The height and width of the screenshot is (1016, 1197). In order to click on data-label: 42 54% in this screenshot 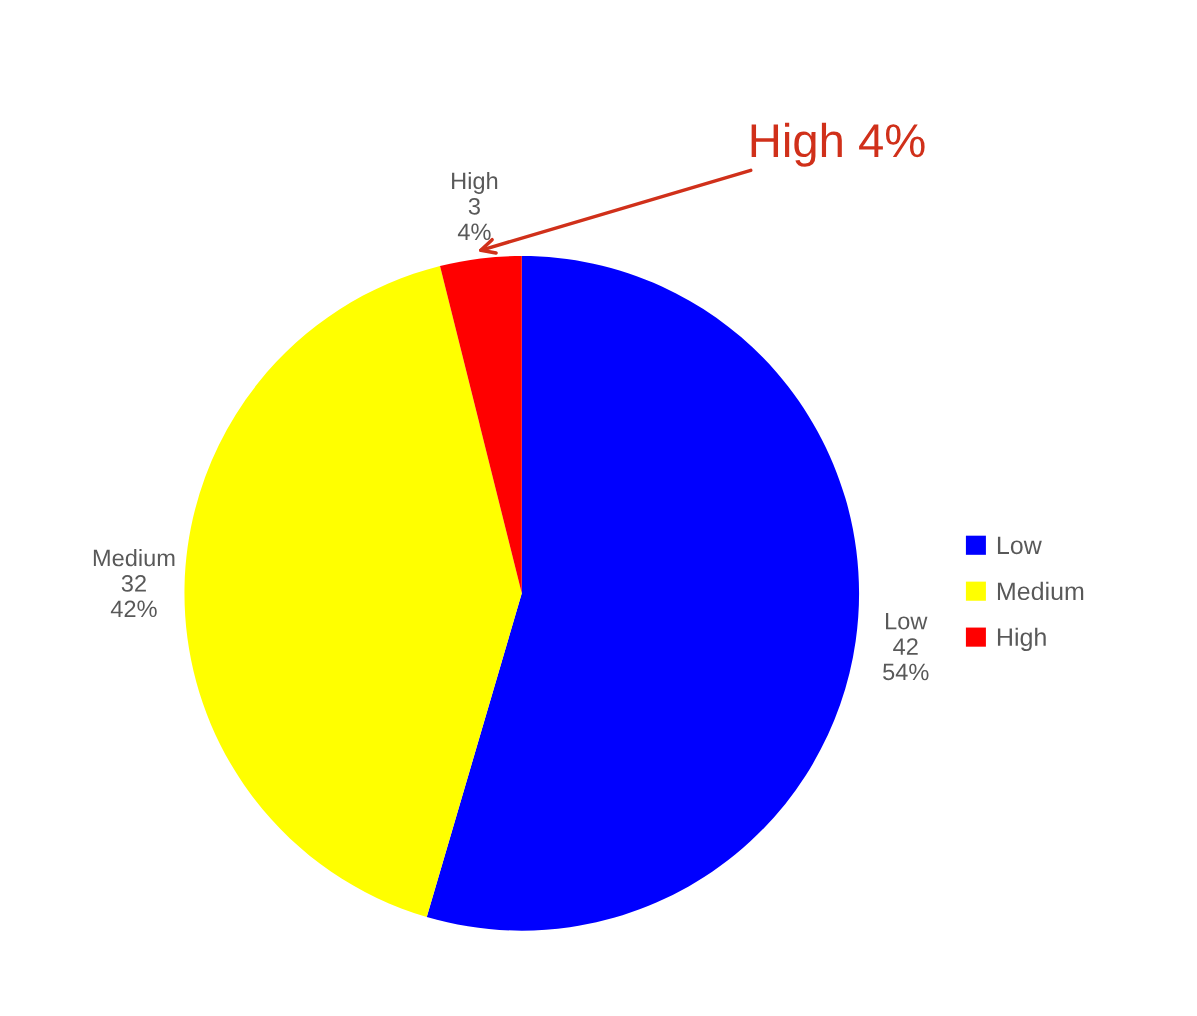, I will do `click(906, 659)`.